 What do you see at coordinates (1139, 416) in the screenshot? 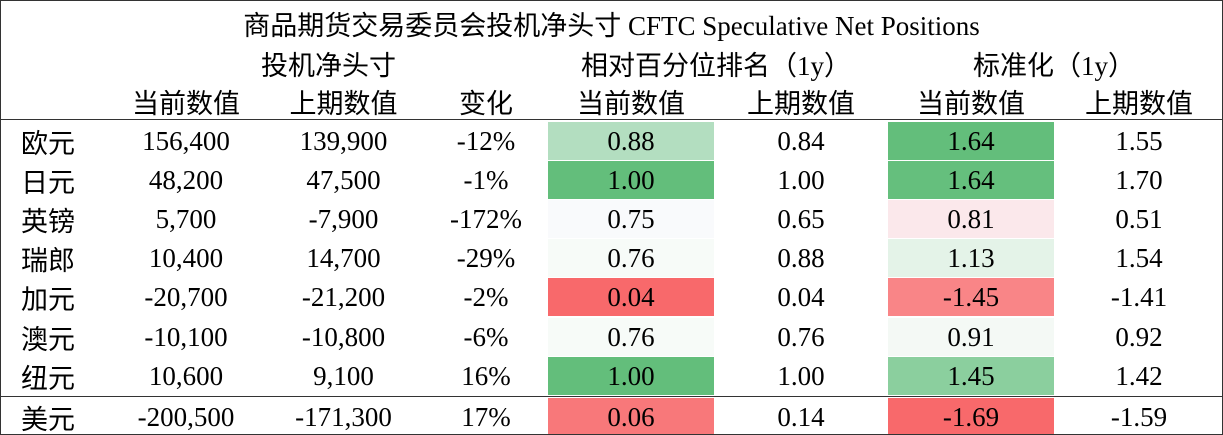
I see `table-cell: -1.59` at bounding box center [1139, 416].